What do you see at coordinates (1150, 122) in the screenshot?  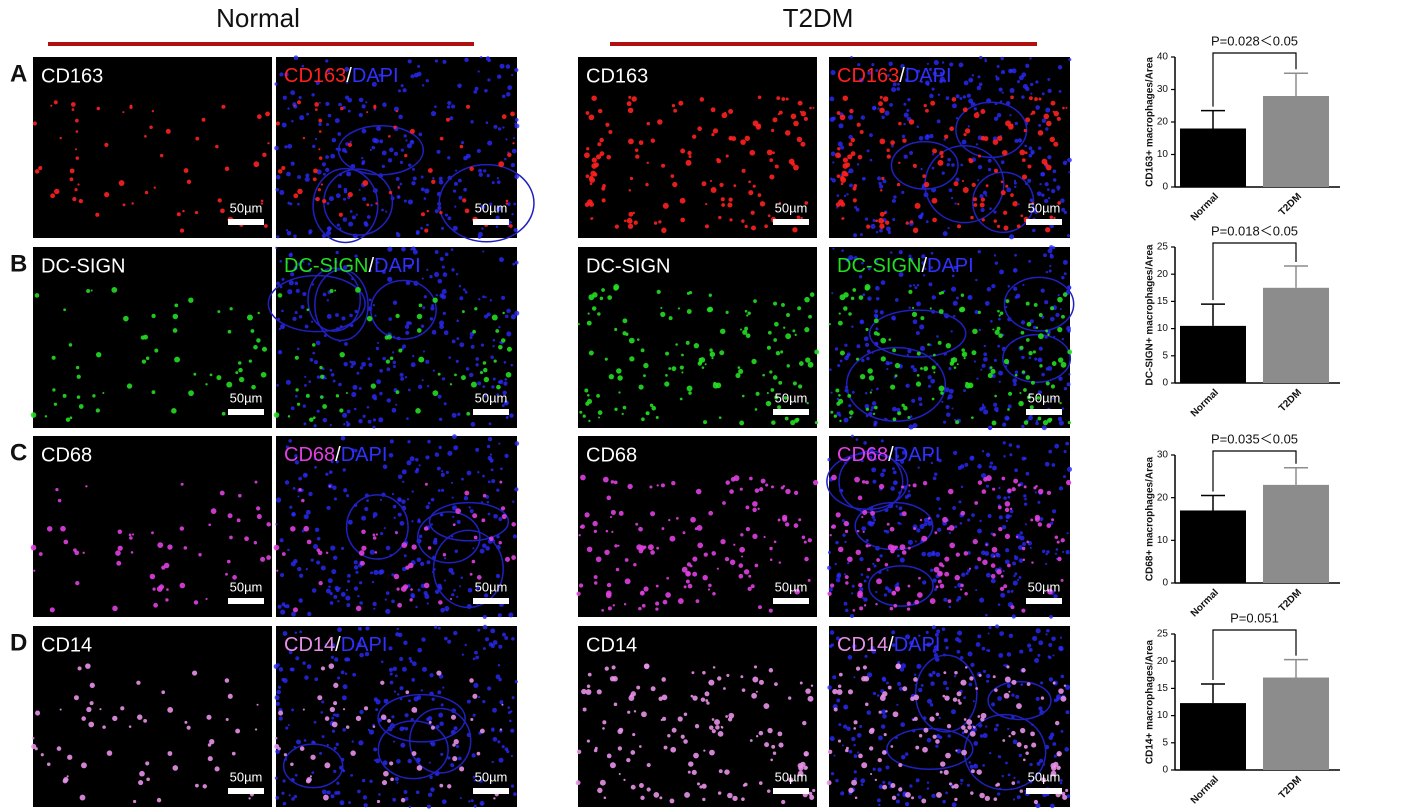 I see `y-axis-label: CD163+ macrophages/Area` at bounding box center [1150, 122].